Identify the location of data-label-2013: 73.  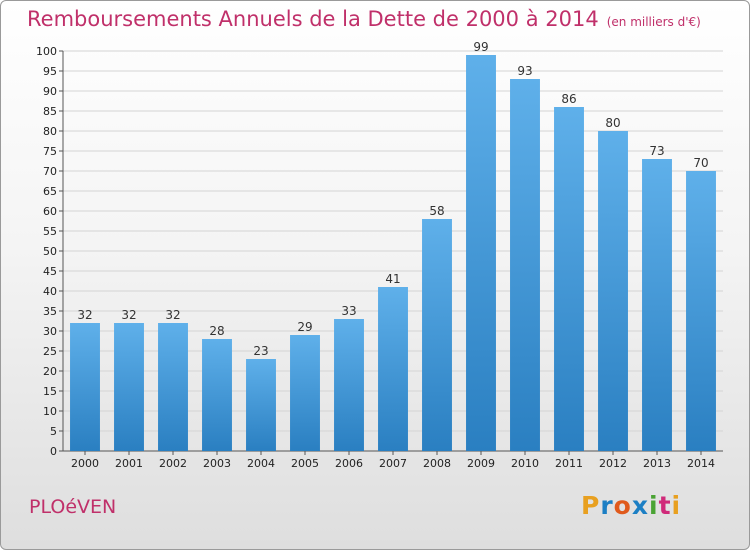
(656, 151).